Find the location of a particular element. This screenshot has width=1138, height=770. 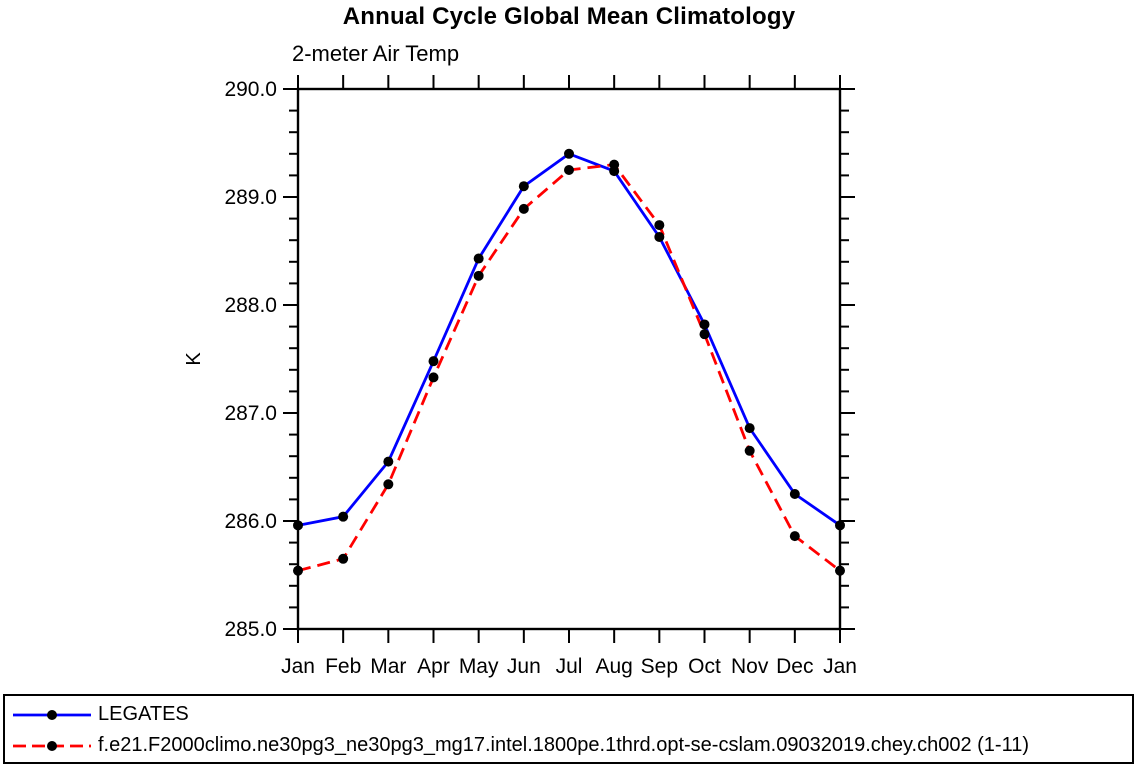

legend-label-legates: LEGATES is located at coordinates (143, 714).